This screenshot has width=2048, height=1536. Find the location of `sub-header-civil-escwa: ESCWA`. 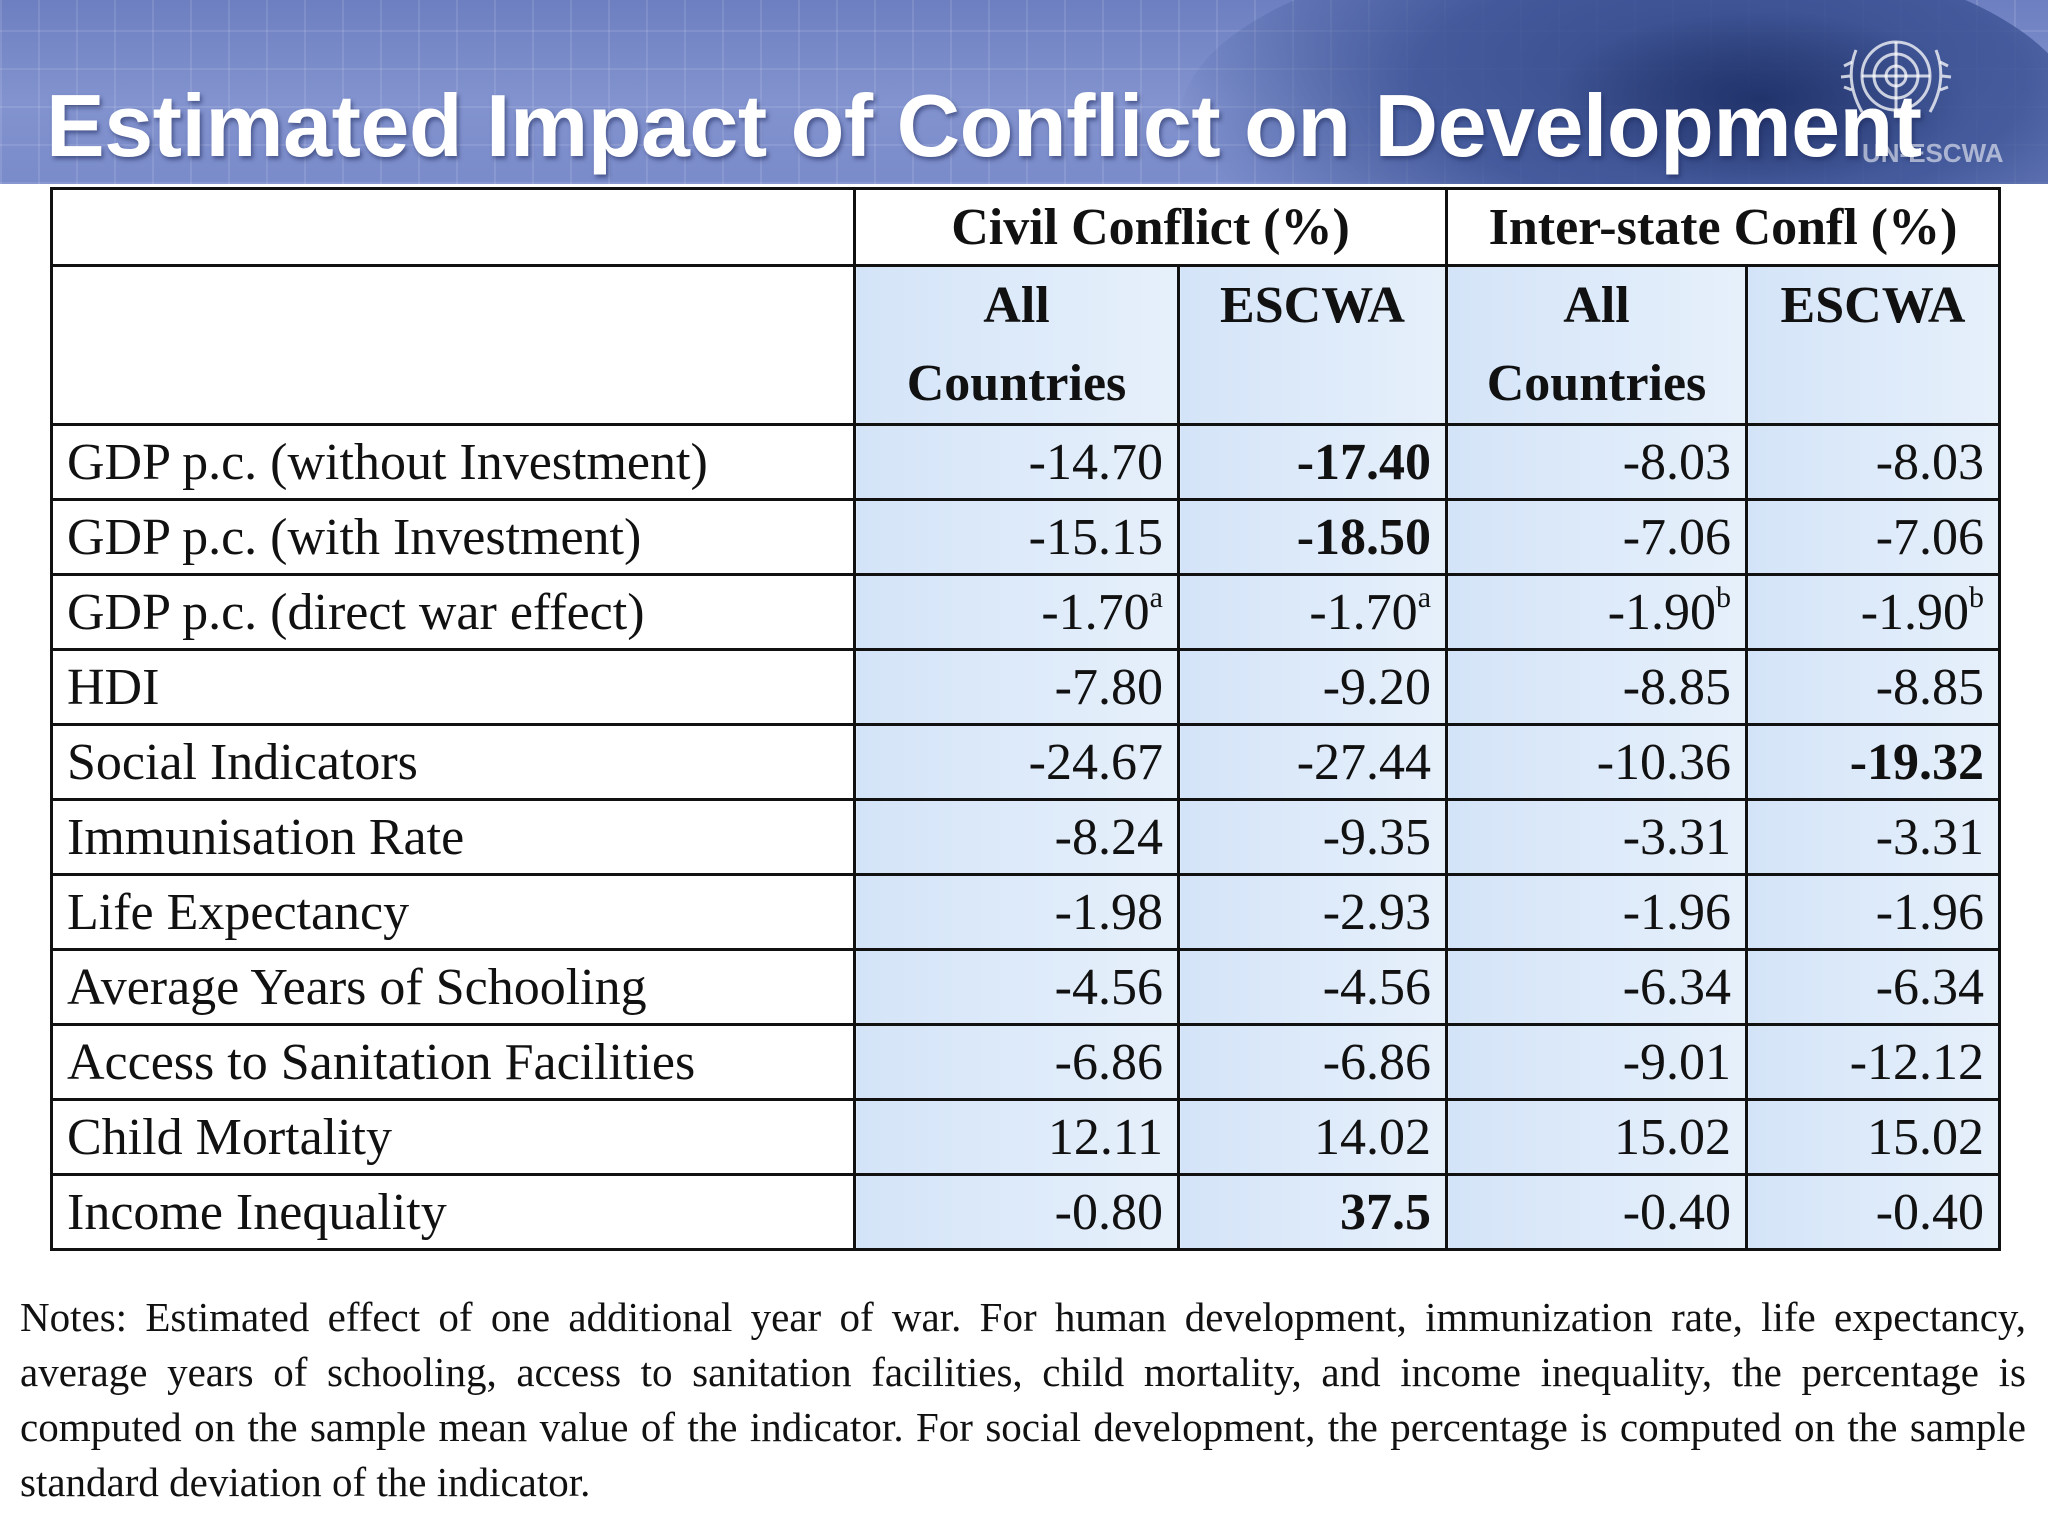

sub-header-civil-escwa: ESCWA is located at coordinates (1312, 345).